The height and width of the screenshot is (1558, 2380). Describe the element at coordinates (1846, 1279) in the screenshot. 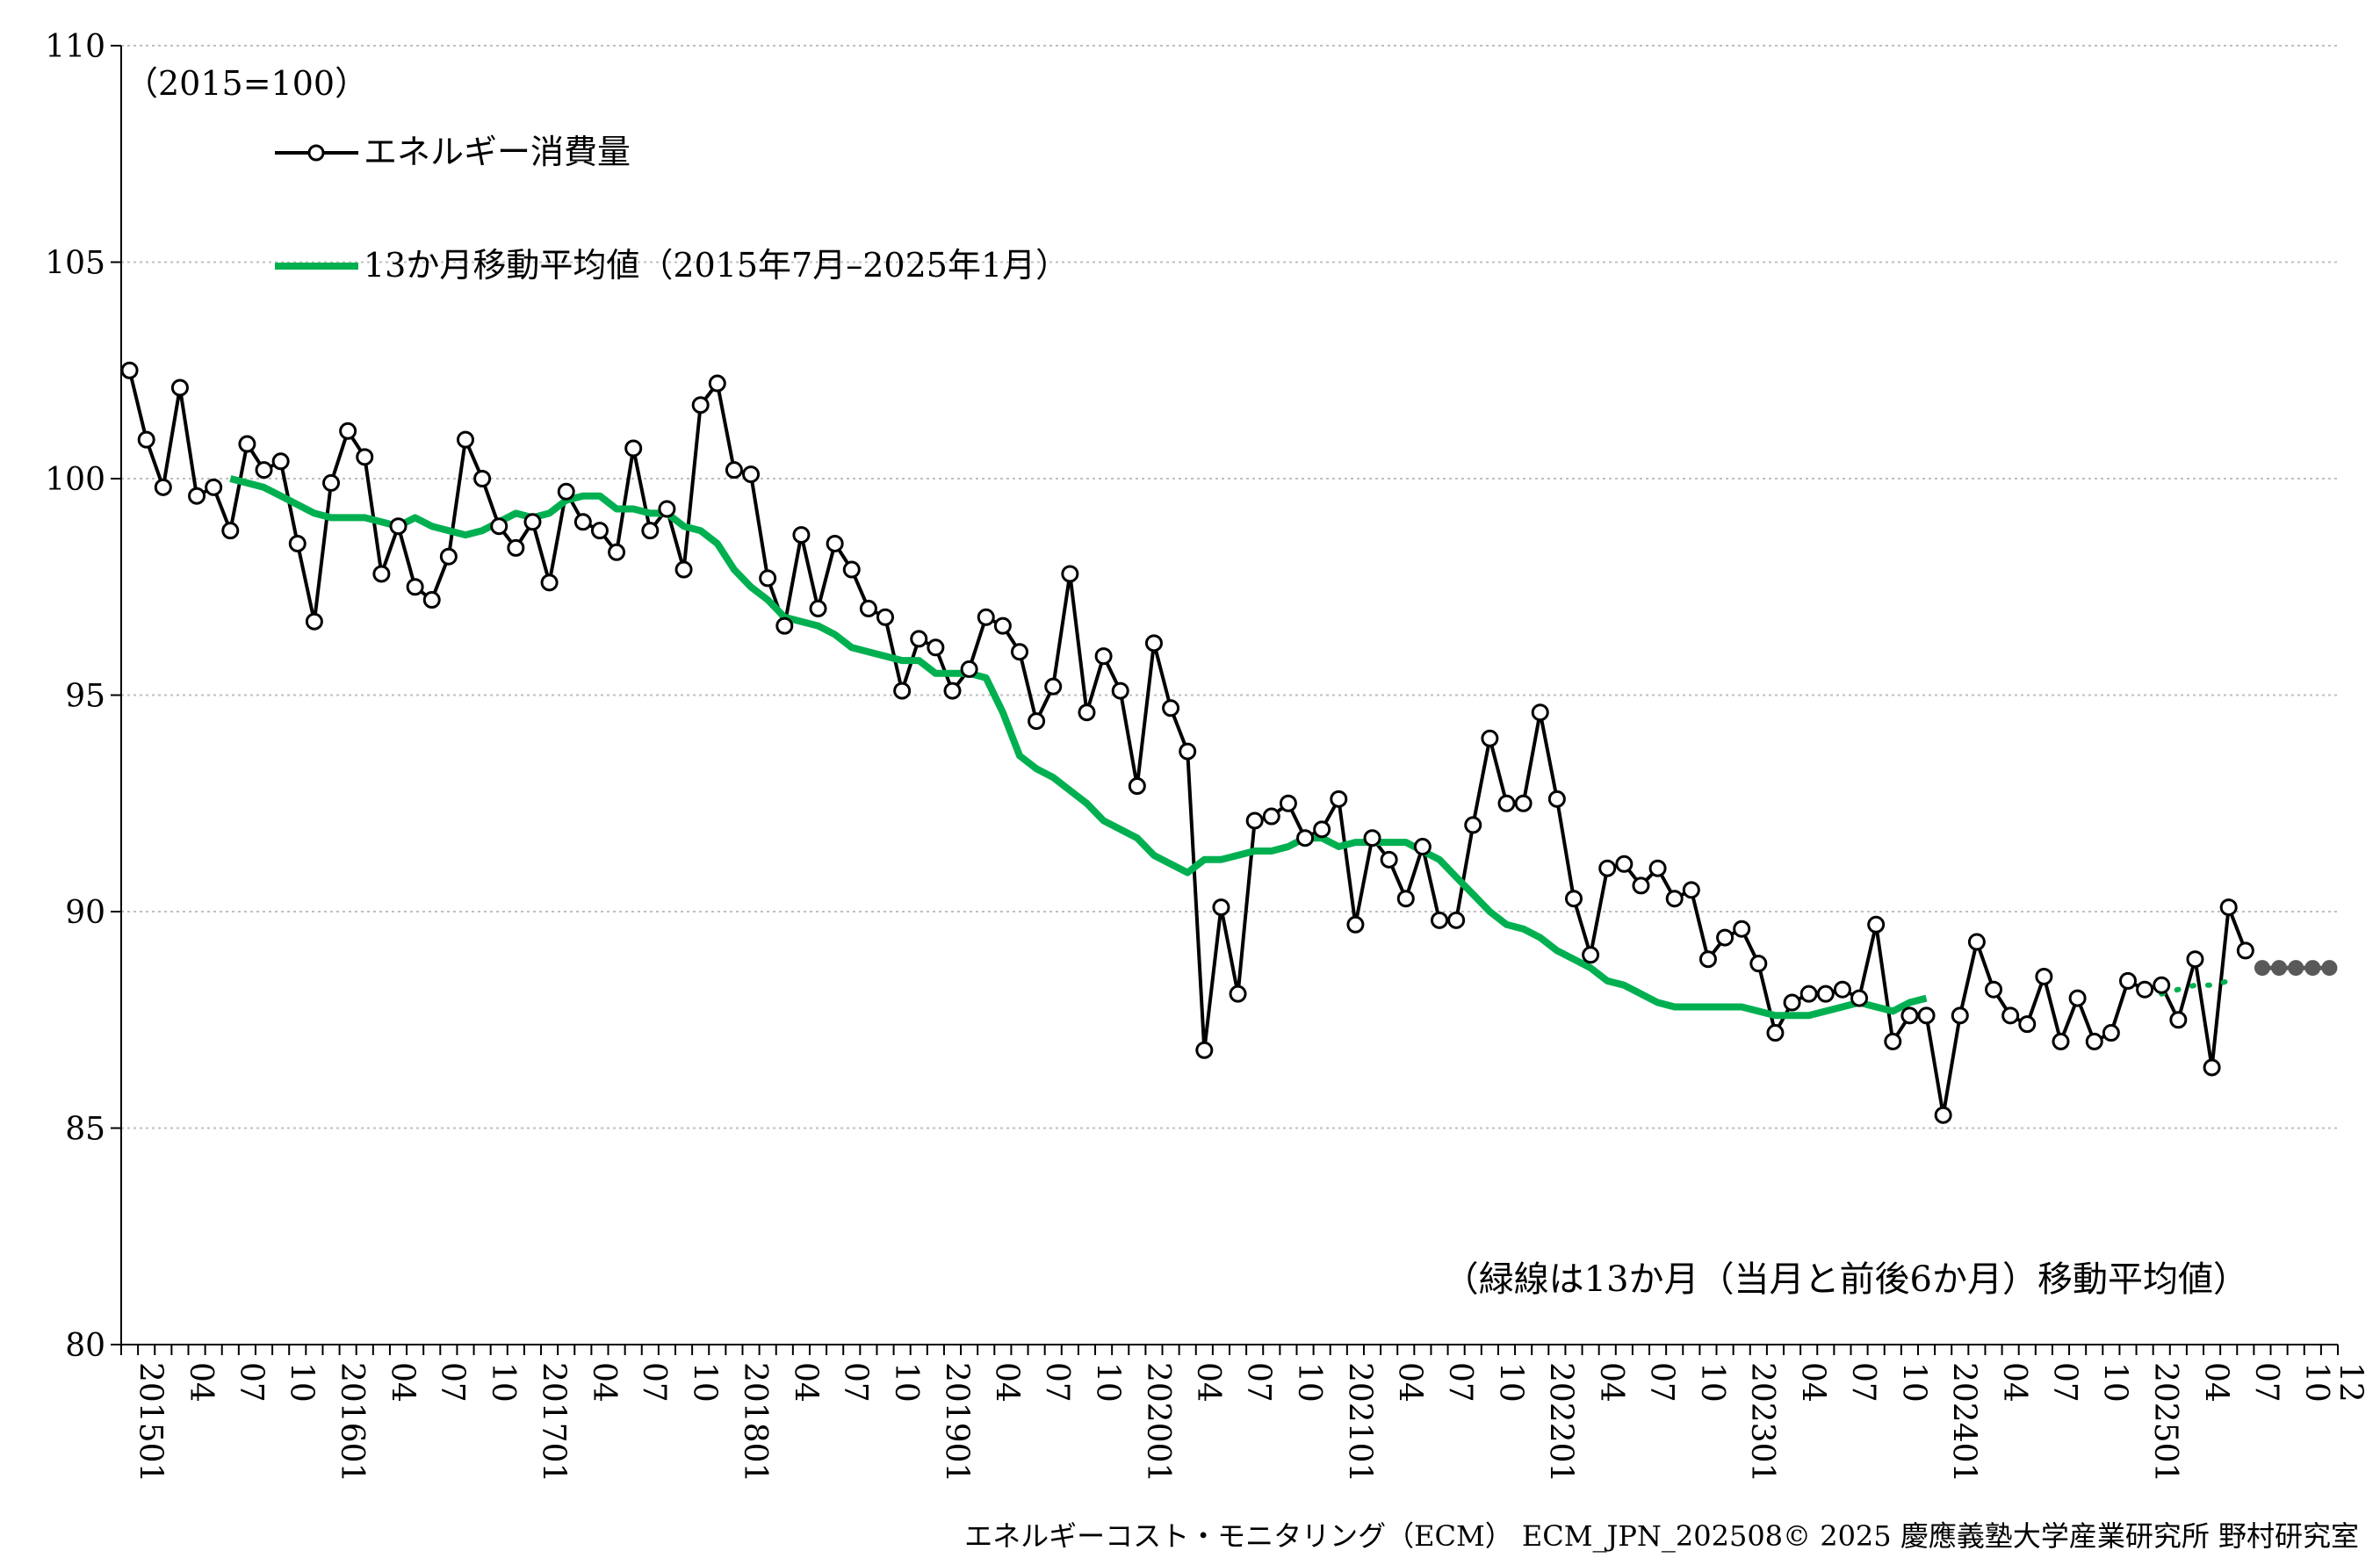

I see `moving-average-annotation: （緑線は13か月（当月と前後6か月）移動平均値）` at that location.